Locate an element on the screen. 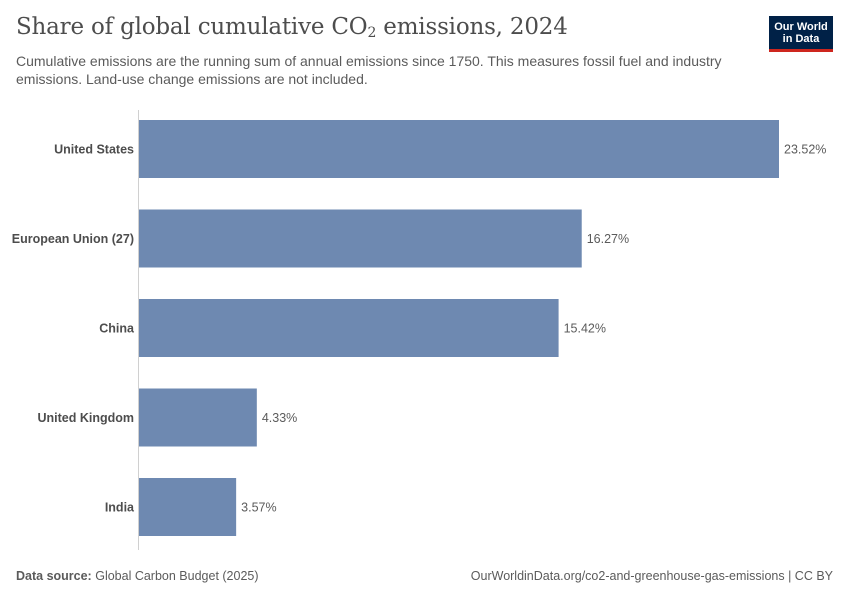 The image size is (850, 600). category-label-4: India is located at coordinates (120, 508).